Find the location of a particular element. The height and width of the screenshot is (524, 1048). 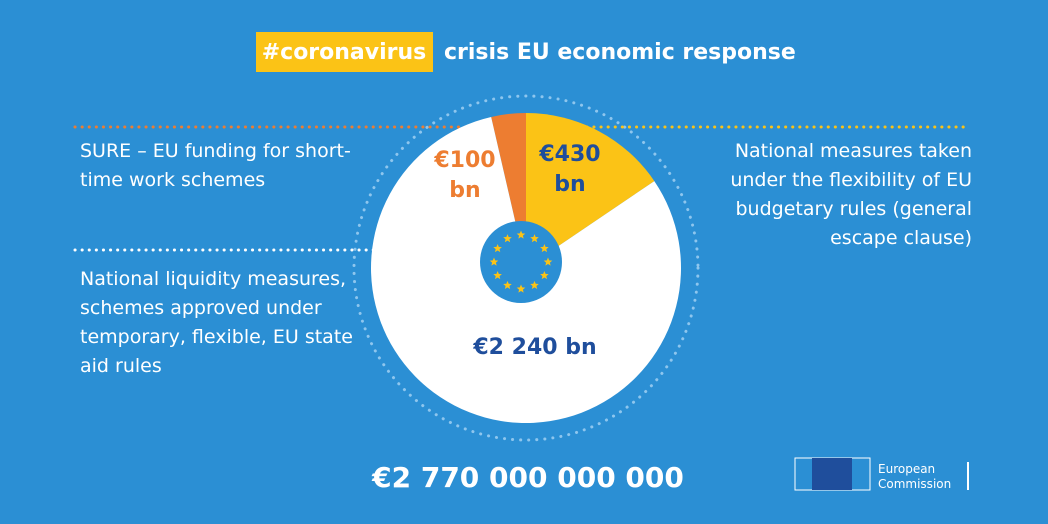

total-label: €2 770 000 000 000 is located at coordinates (527, 477).